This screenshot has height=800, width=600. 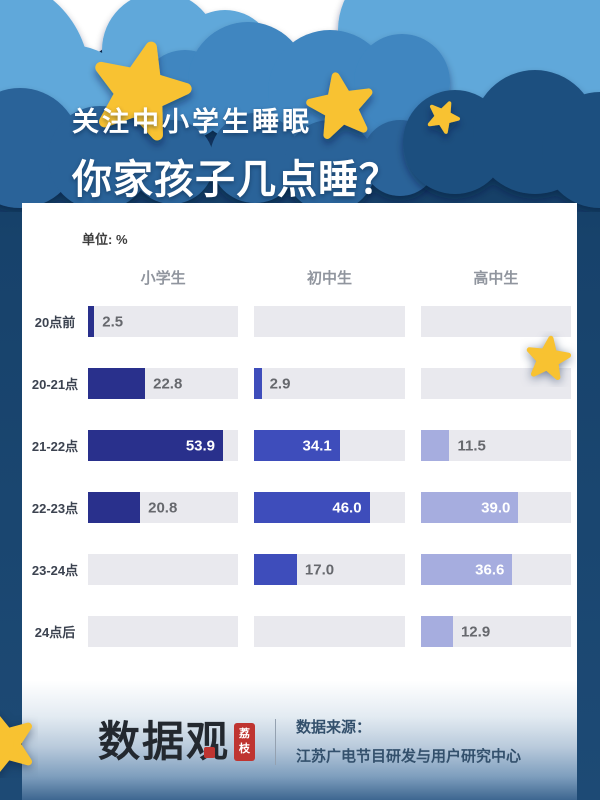 I want to click on chart-row: 22-23点 20.8 46.0 39.0, so click(x=300, y=507).